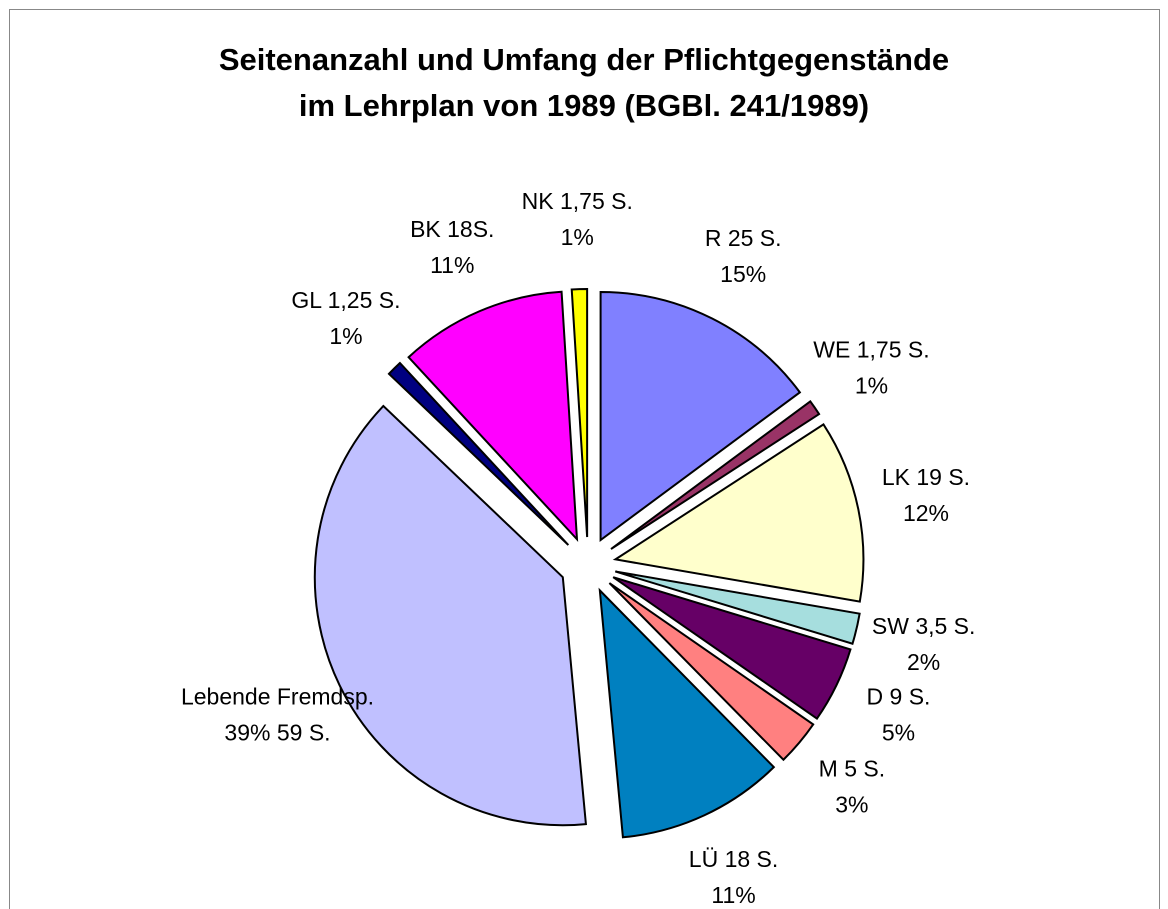 This screenshot has width=1168, height=909. What do you see at coordinates (584, 105) in the screenshot?
I see `chart-subtitle: im Lehrplan von 1989 (BGBl. 241/1989)` at bounding box center [584, 105].